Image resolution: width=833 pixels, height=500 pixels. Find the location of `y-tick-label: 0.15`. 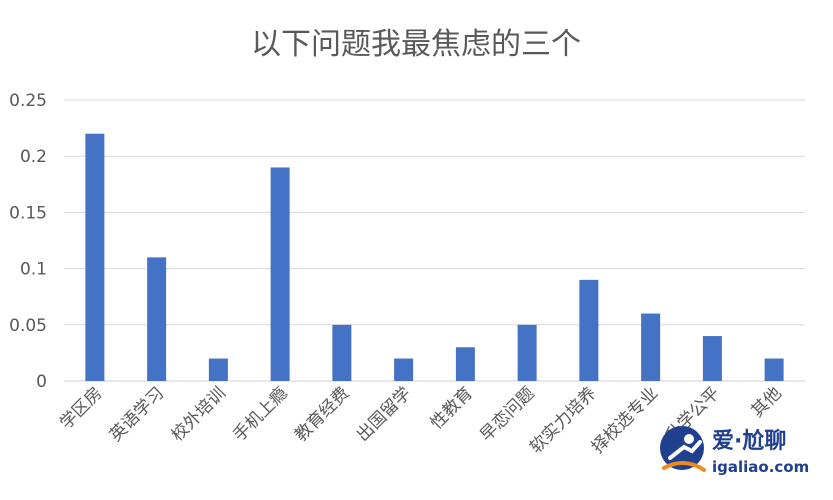

y-tick-label: 0.15 is located at coordinates (28, 213).